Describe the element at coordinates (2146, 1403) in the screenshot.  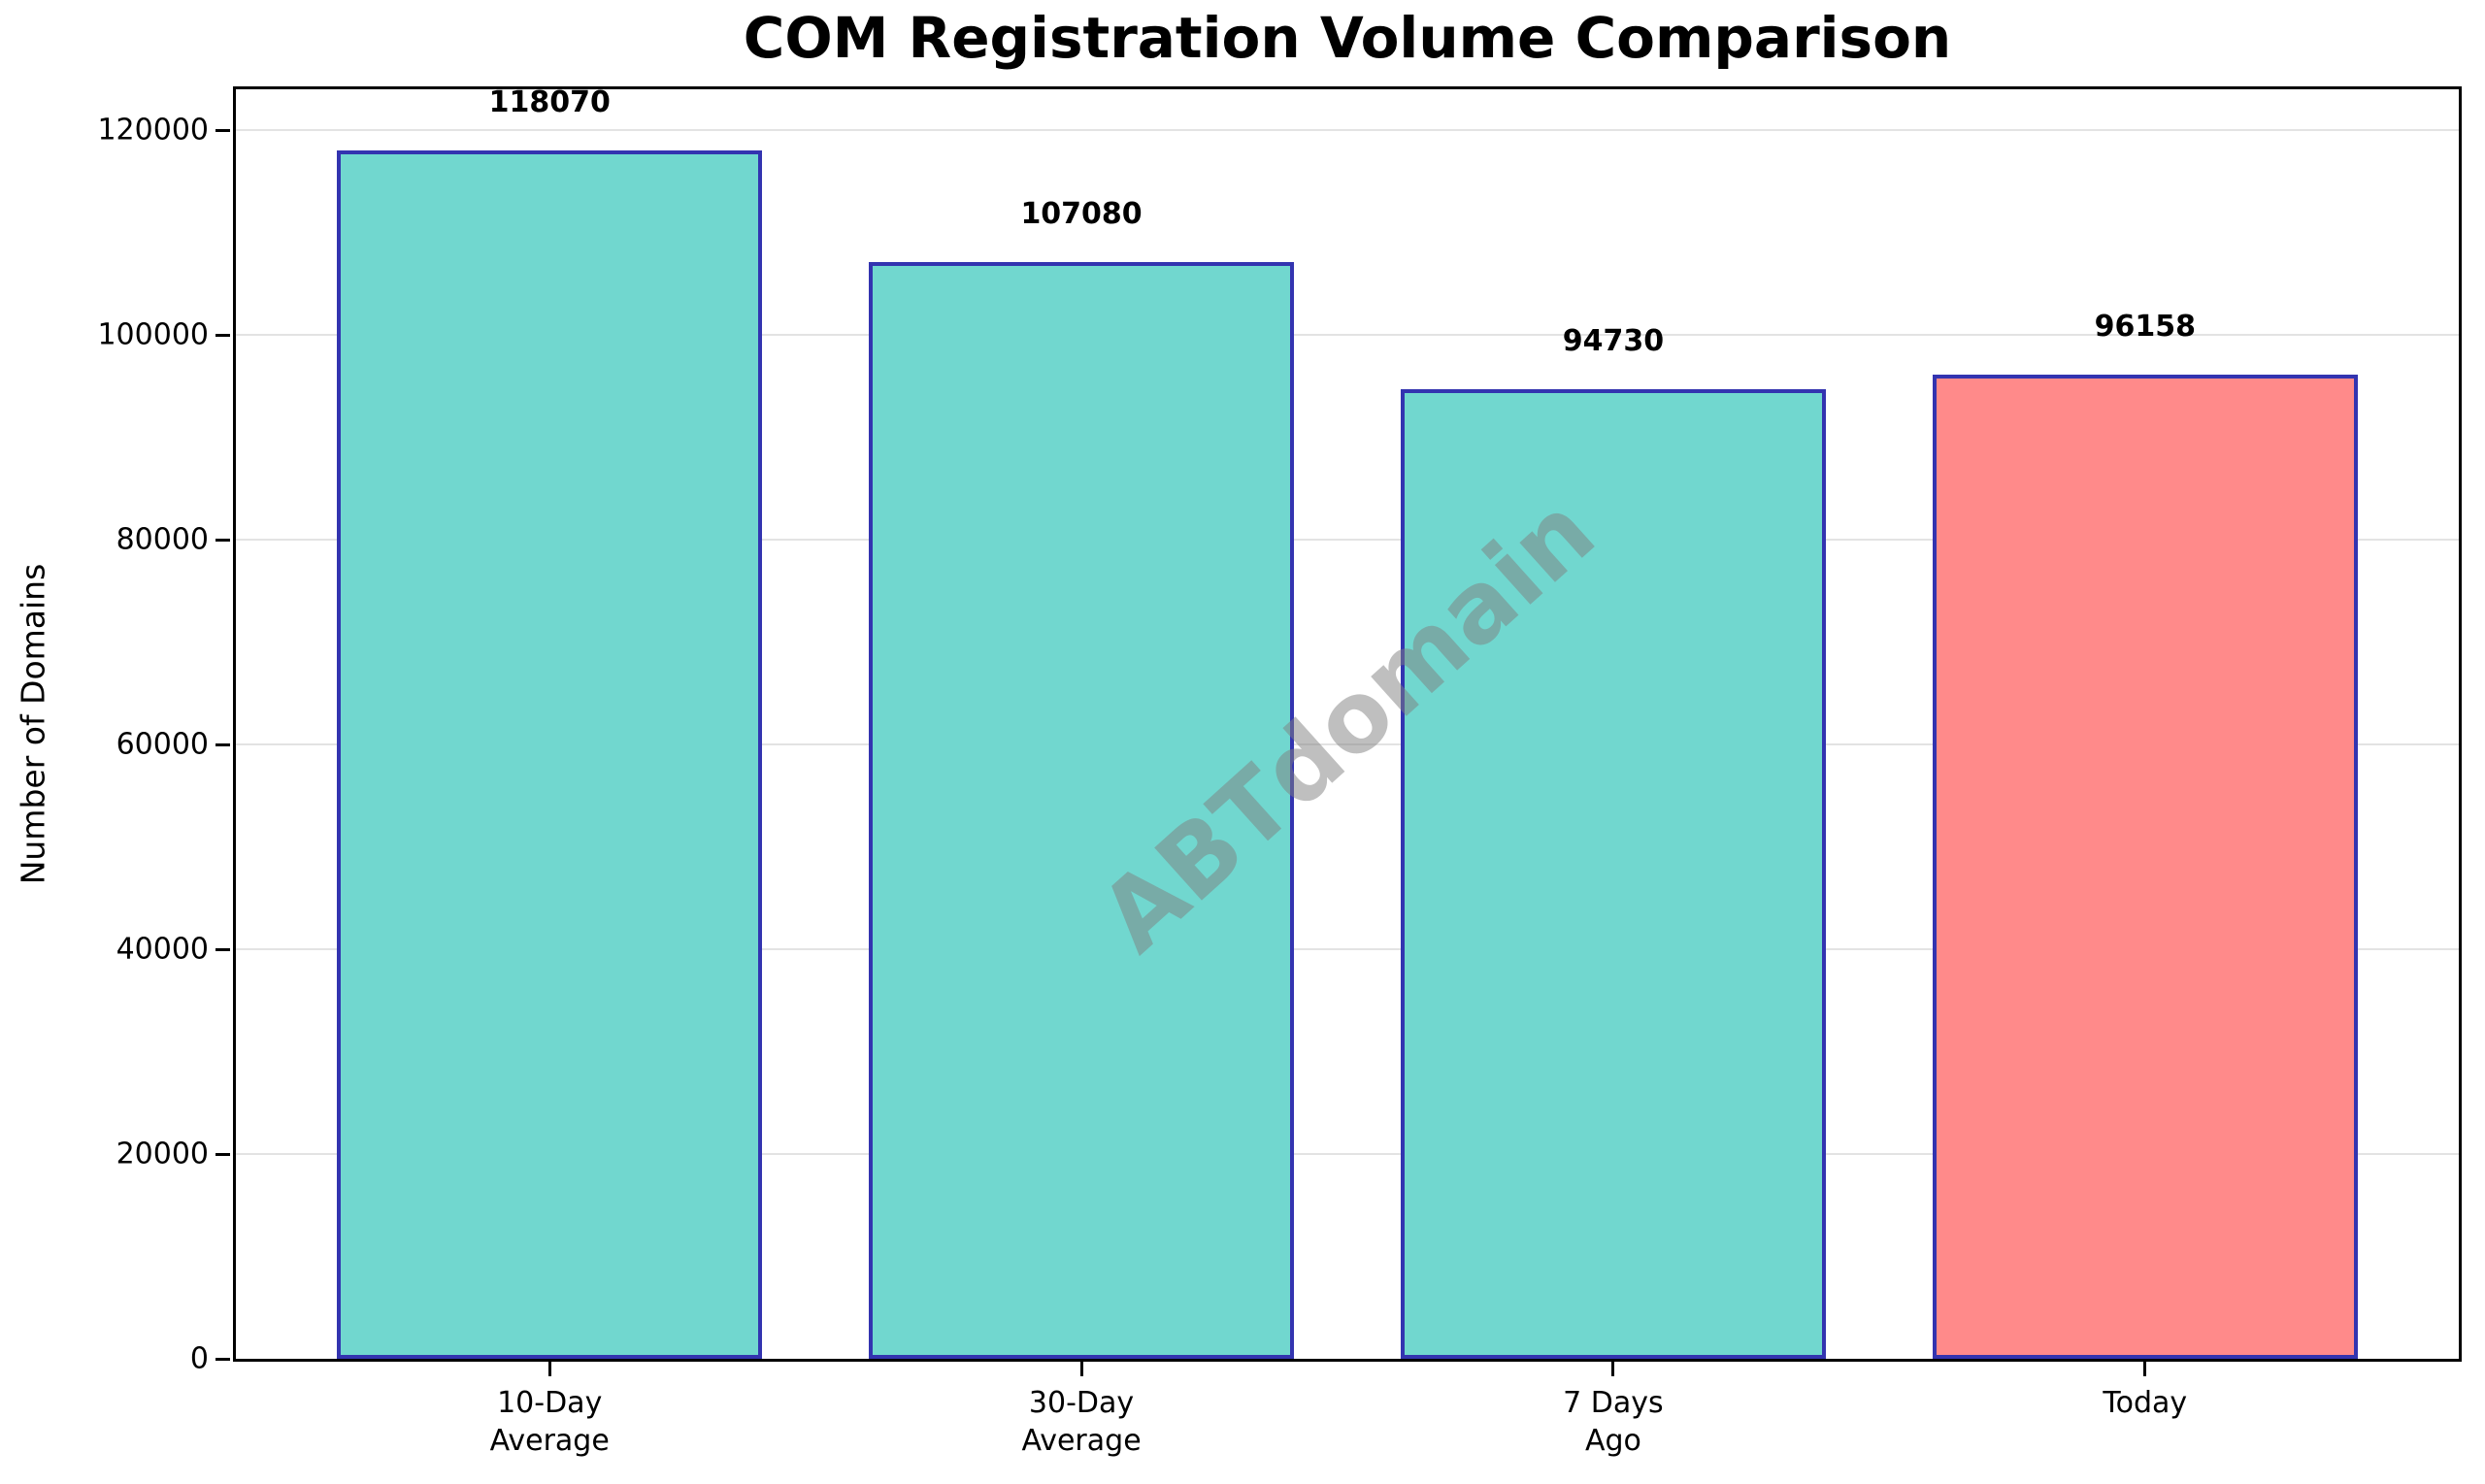
I see `x-tick-label: Today` at that location.